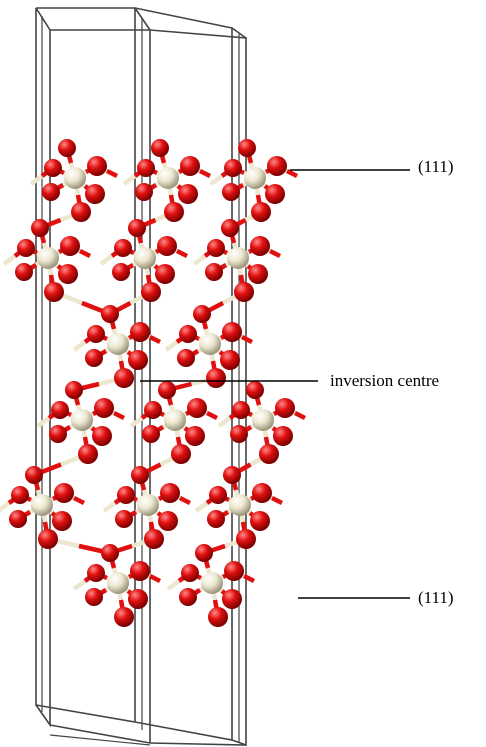 This screenshot has height=747, width=486. Describe the element at coordinates (436, 597) in the screenshot. I see `surface-label-bottom: (111)` at that location.